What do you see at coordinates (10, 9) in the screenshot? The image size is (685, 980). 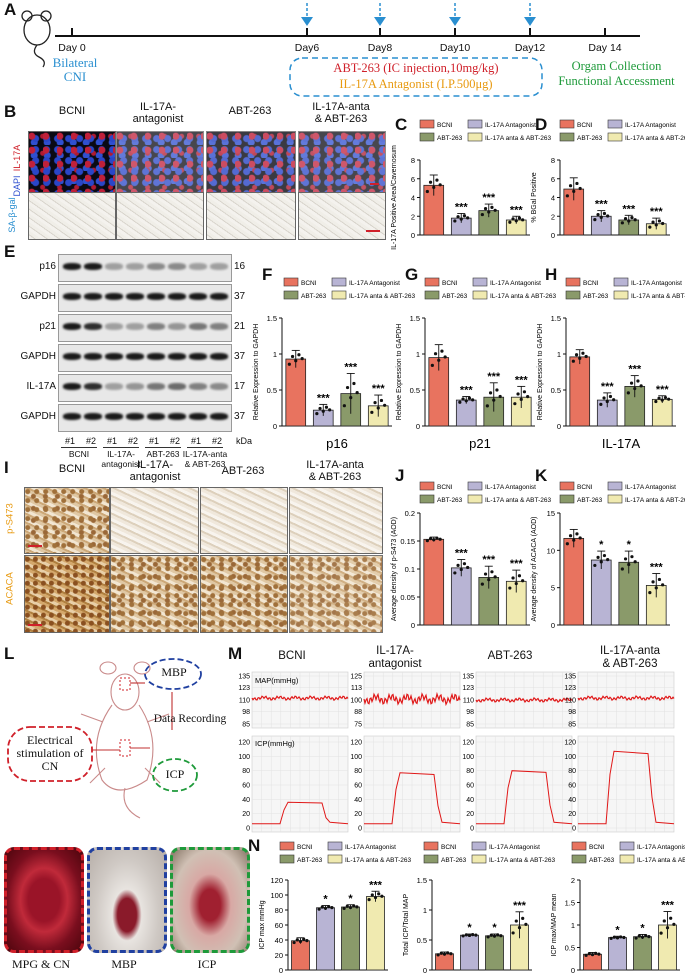 I see `panel-letter-a: A` at bounding box center [10, 9].